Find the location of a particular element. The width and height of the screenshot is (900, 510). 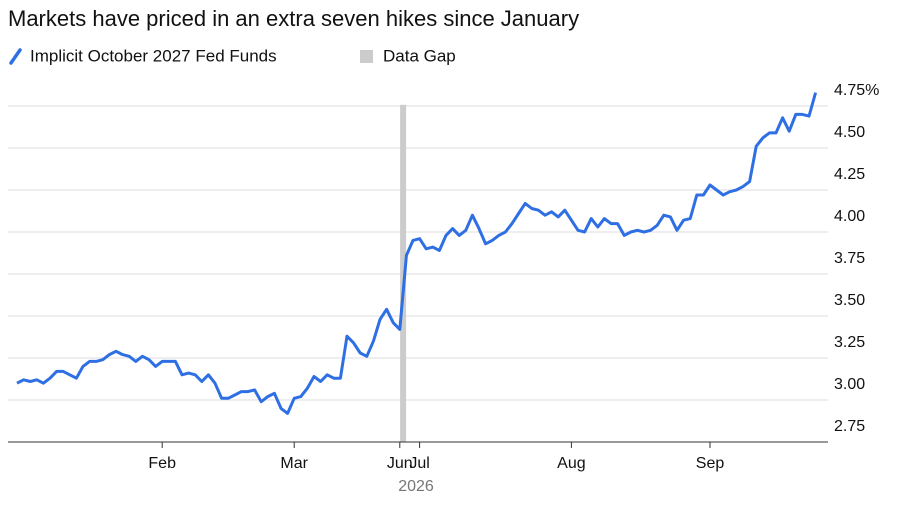

y-tick-label: 4.00 is located at coordinates (849, 216).